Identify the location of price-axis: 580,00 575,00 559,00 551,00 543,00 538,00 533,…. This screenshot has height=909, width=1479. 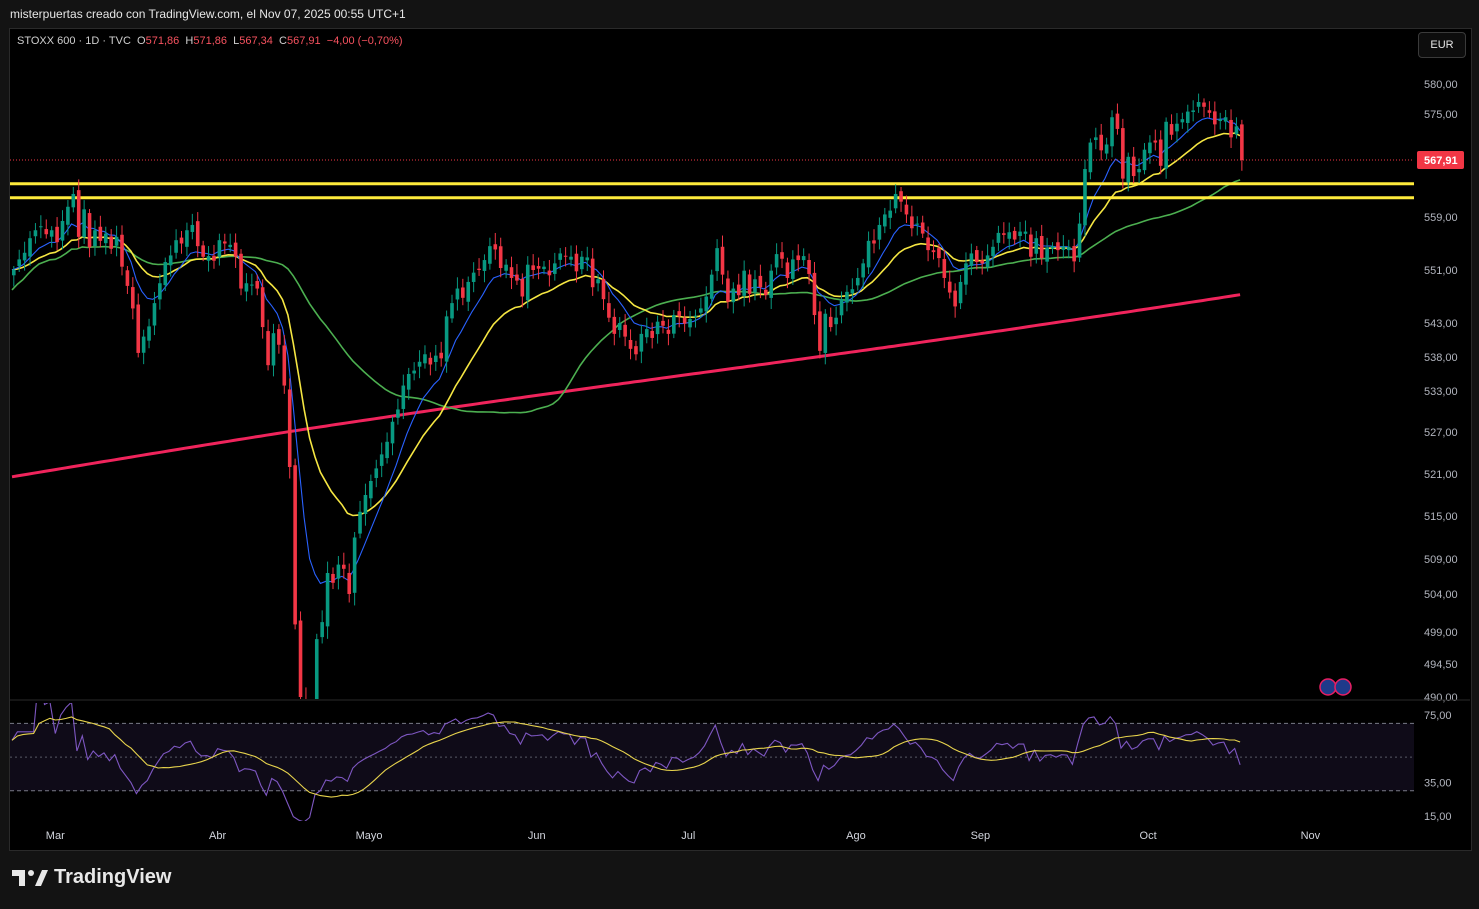
(1440, 391).